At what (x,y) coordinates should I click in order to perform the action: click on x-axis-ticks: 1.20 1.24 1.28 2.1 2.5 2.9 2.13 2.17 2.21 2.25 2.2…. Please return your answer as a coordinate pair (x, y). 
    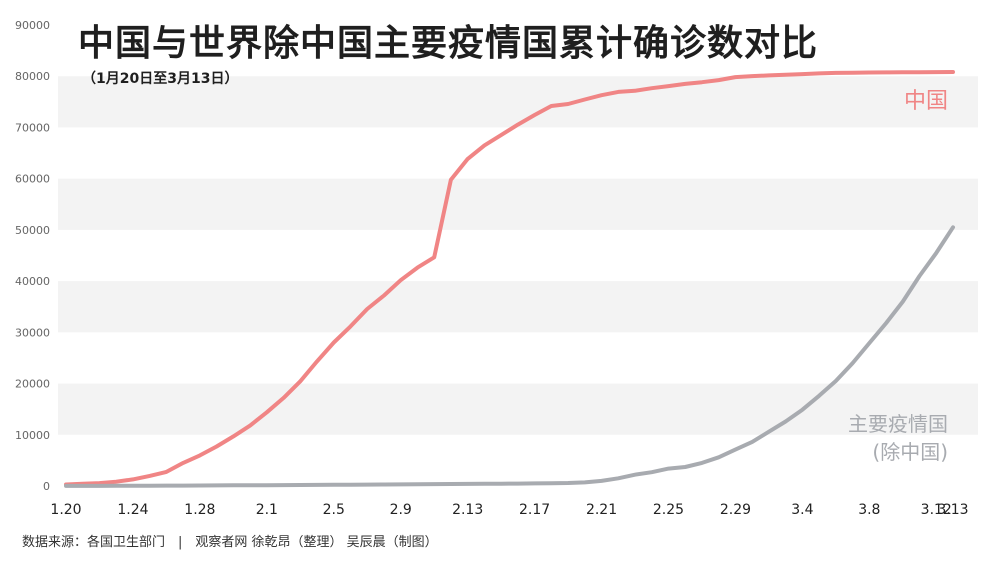
    Looking at the image, I should click on (509, 510).